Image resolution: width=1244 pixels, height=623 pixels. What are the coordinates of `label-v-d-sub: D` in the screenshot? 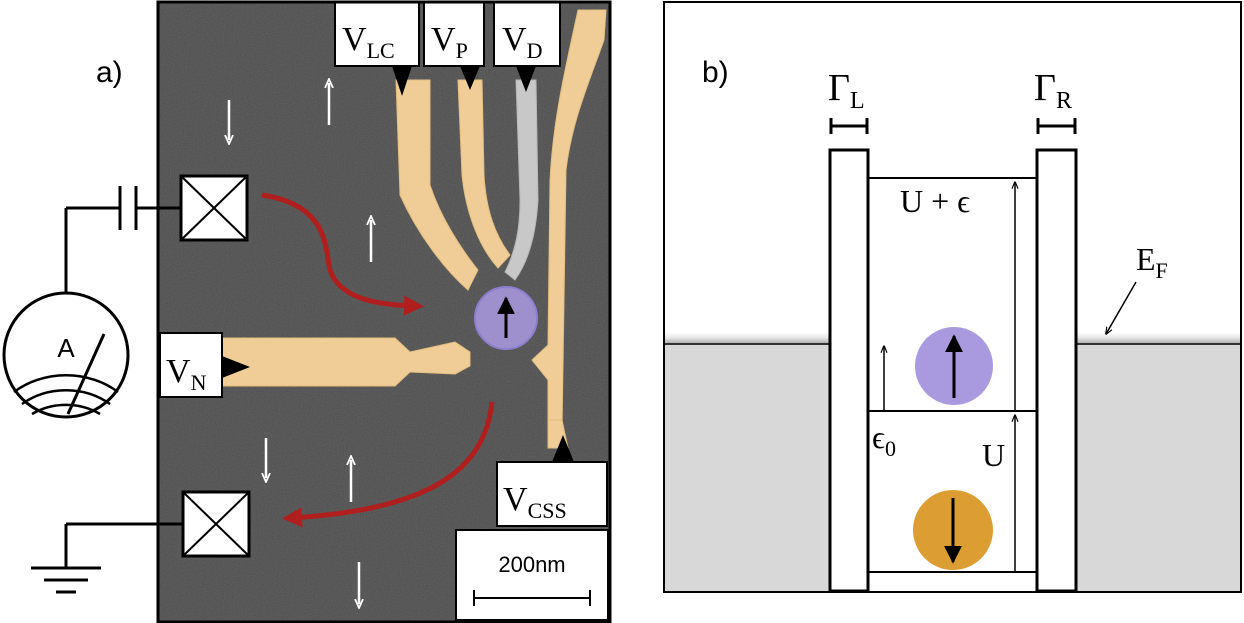 It's located at (535, 50).